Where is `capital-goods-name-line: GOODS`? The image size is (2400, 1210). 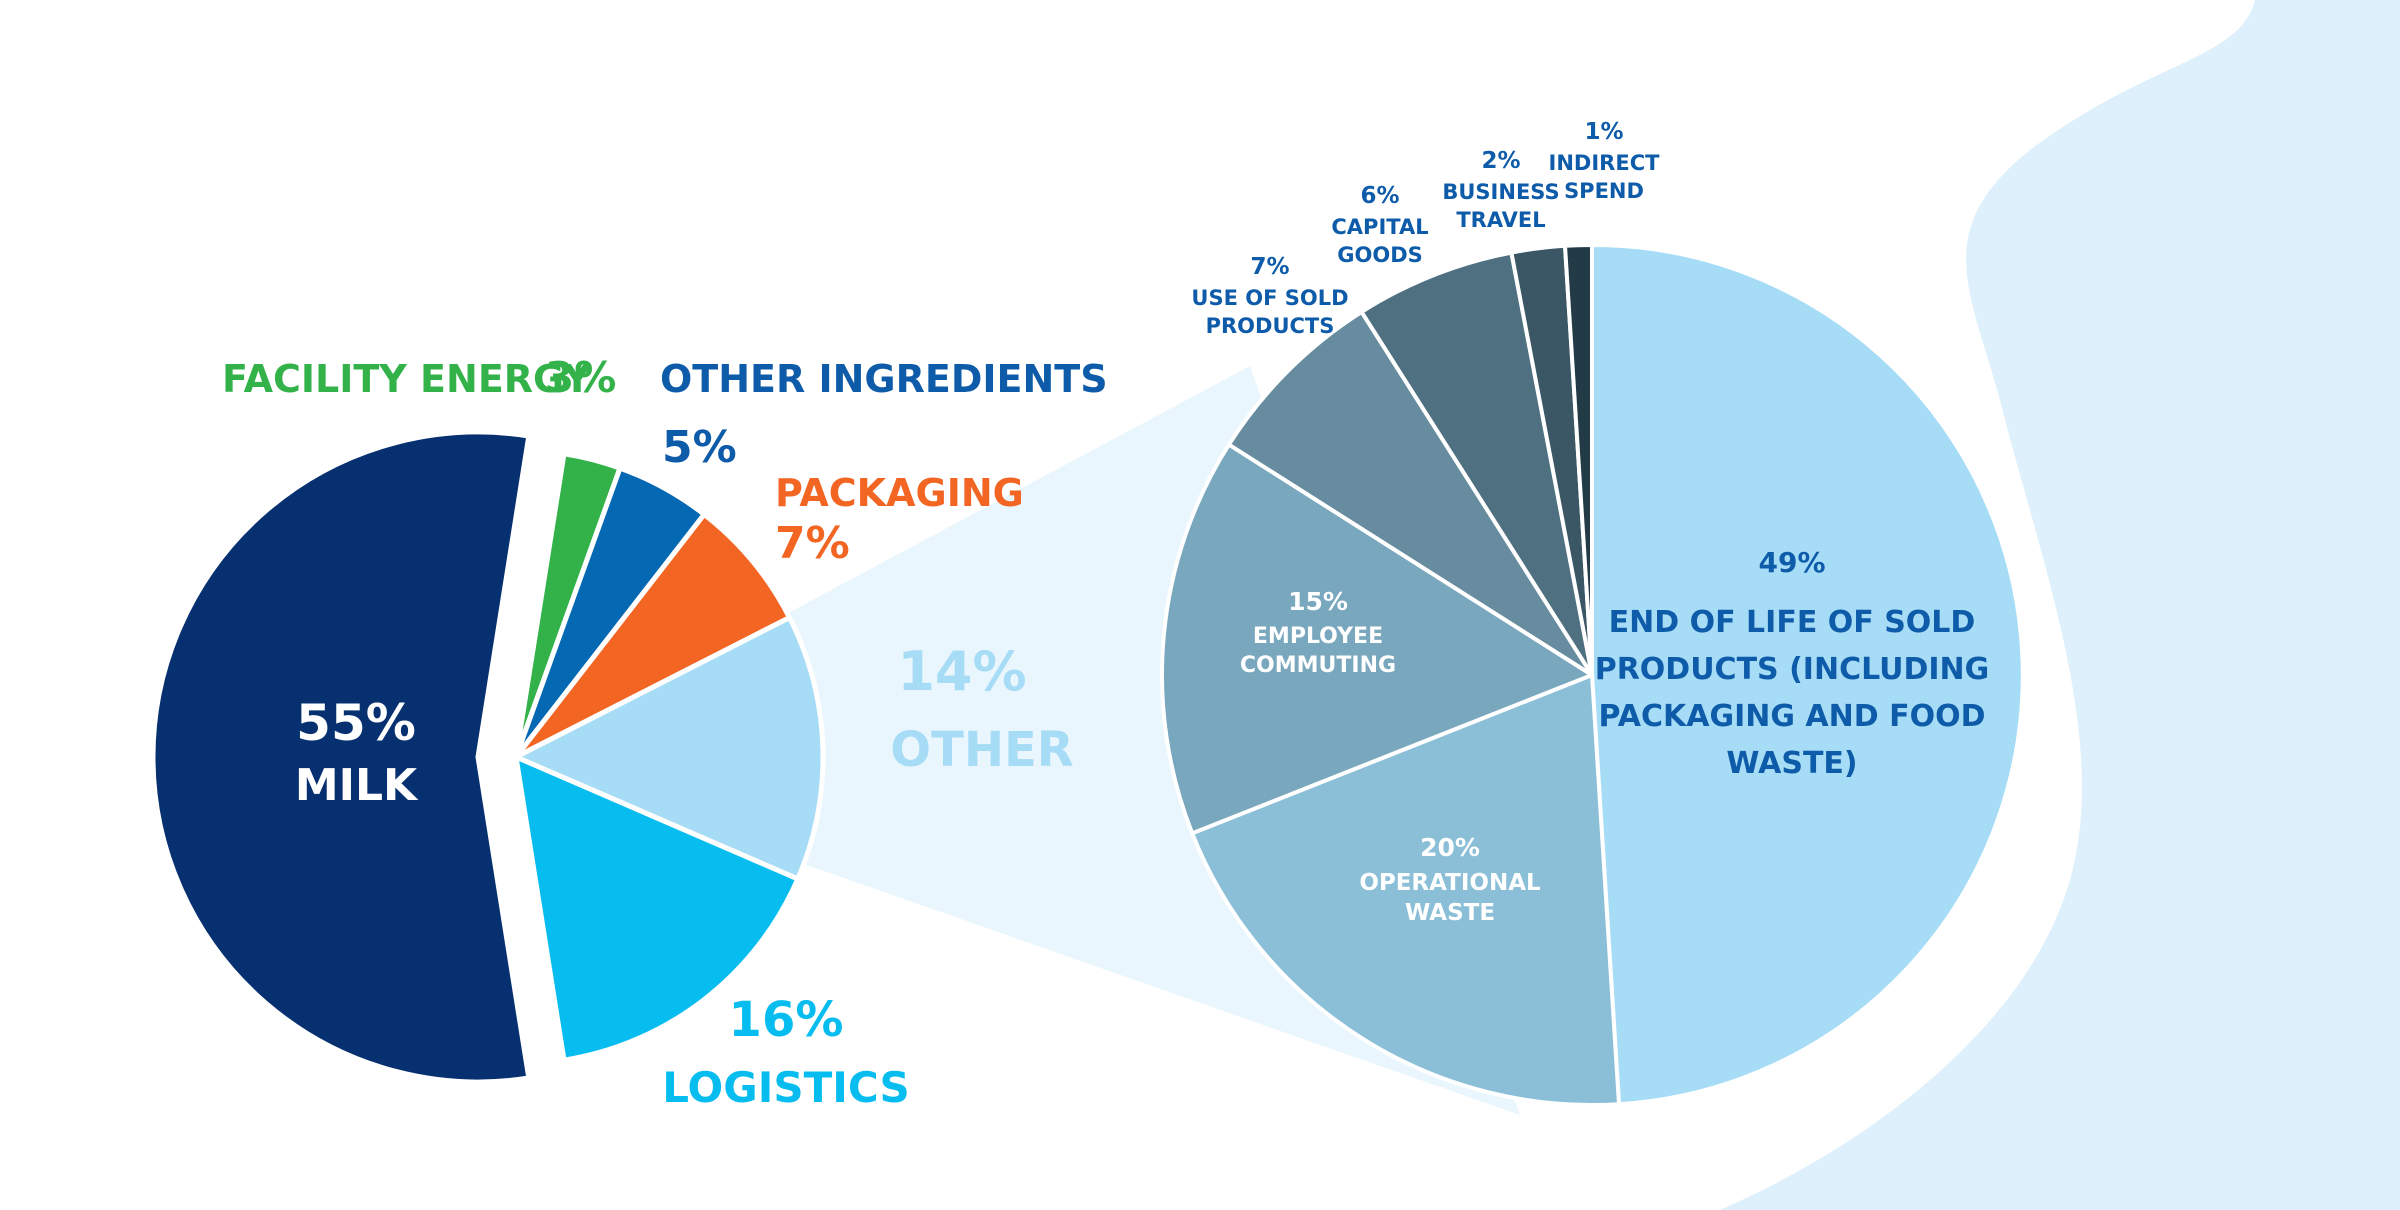
capital-goods-name-line: GOODS is located at coordinates (1380, 255).